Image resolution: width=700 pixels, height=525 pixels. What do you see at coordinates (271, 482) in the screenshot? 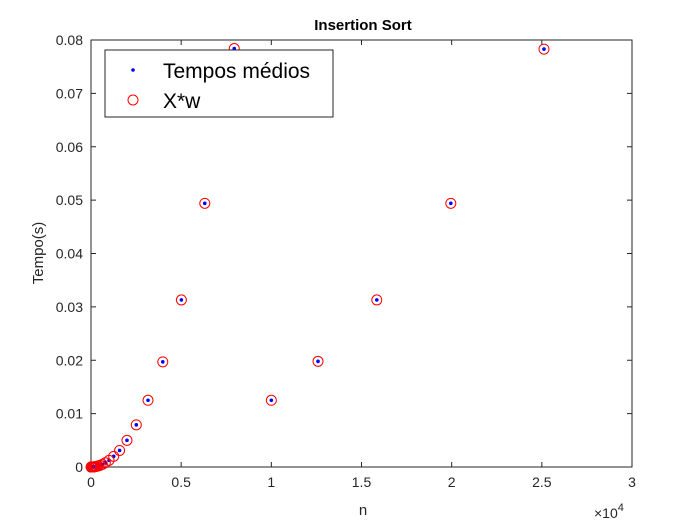
I see `x-tick-label: 1` at bounding box center [271, 482].